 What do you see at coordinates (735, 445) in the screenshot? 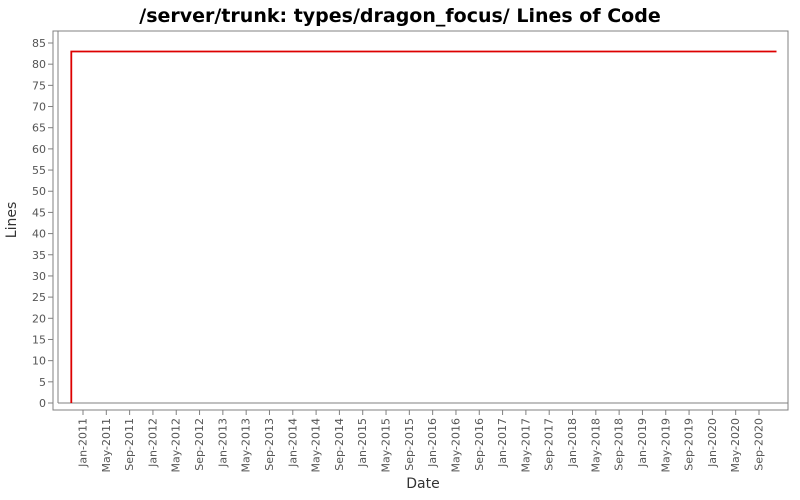
I see `x-tick-label: May-2020` at bounding box center [735, 445].